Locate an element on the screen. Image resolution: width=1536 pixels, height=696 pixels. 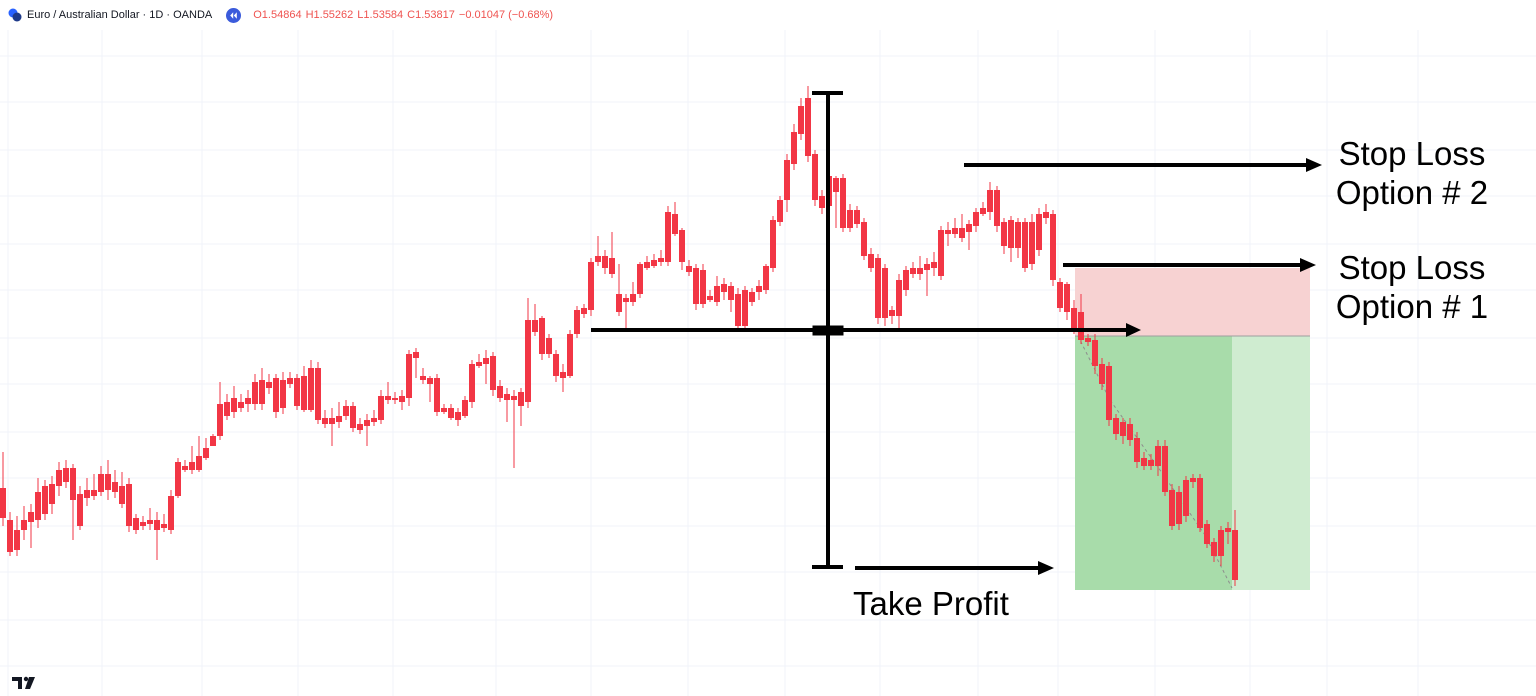
currency-pair-icon is located at coordinates (15, 15).